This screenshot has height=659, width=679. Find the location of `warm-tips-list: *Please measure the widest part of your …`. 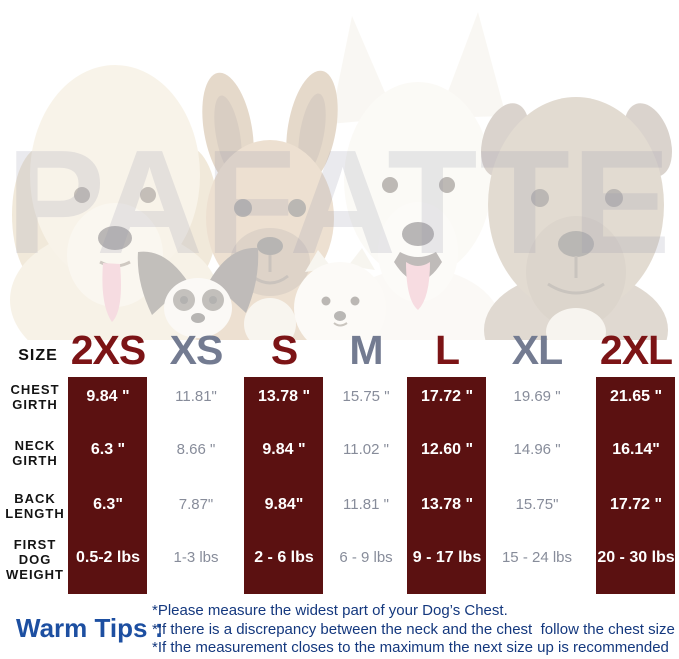

warm-tips-list: *Please measure the widest part of your … is located at coordinates (413, 630).